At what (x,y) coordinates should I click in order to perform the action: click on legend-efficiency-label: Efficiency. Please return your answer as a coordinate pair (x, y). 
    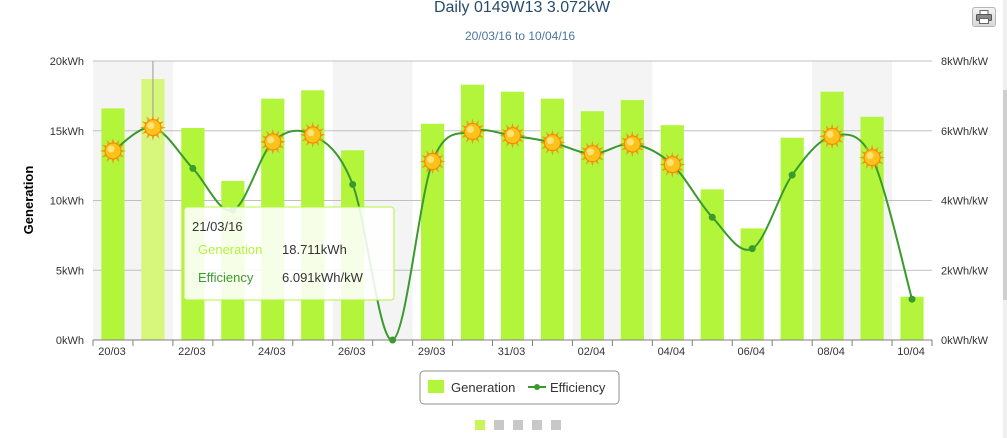
    Looking at the image, I should click on (578, 387).